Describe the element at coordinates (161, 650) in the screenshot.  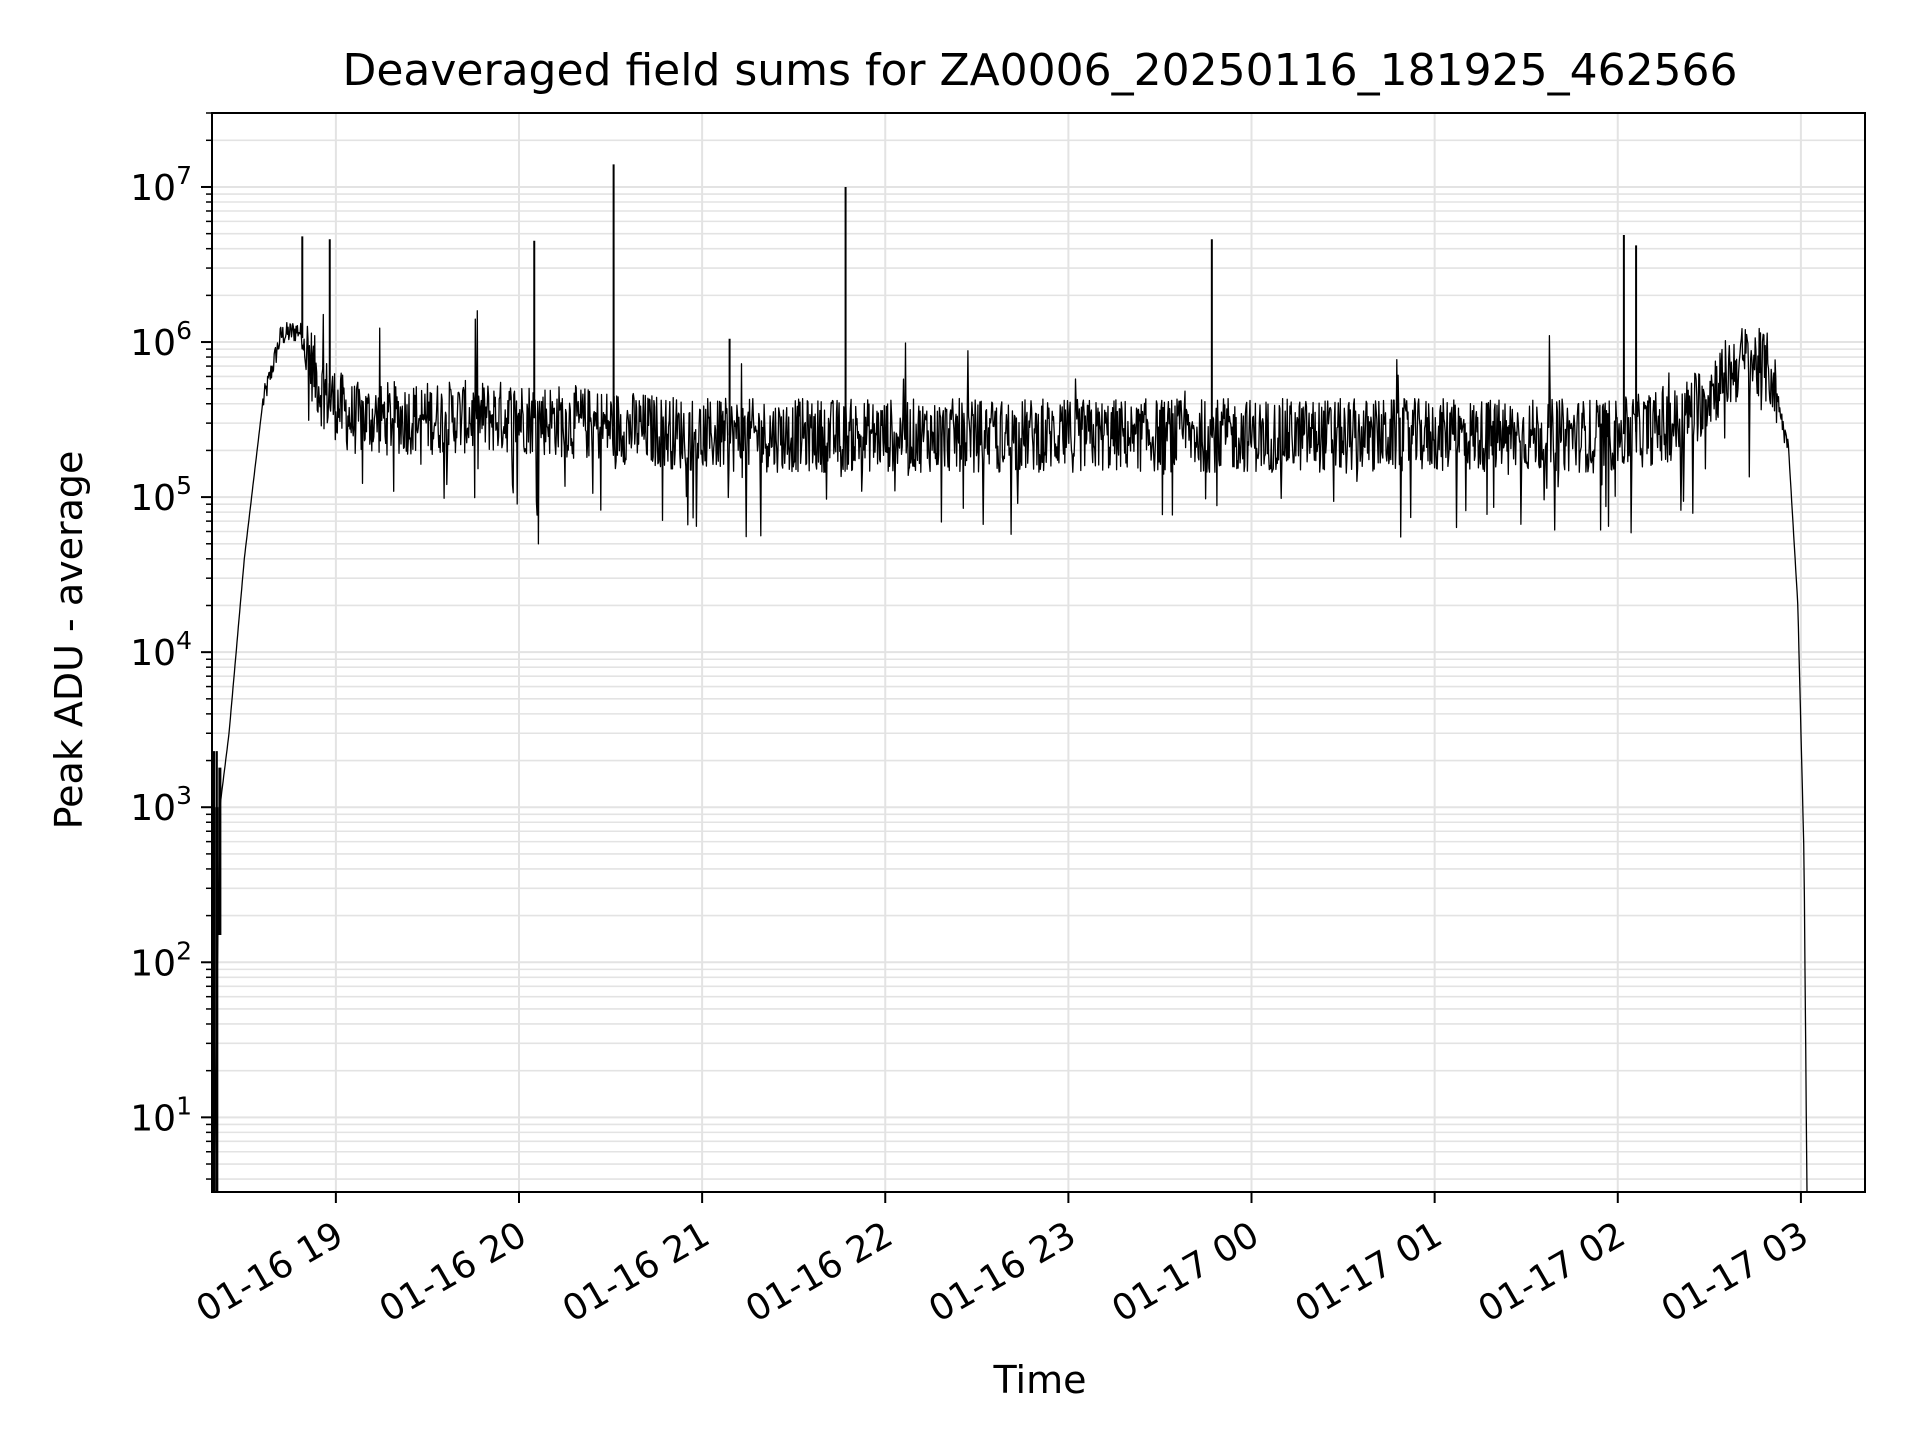
I see `y-tick-label: 10⁴` at that location.